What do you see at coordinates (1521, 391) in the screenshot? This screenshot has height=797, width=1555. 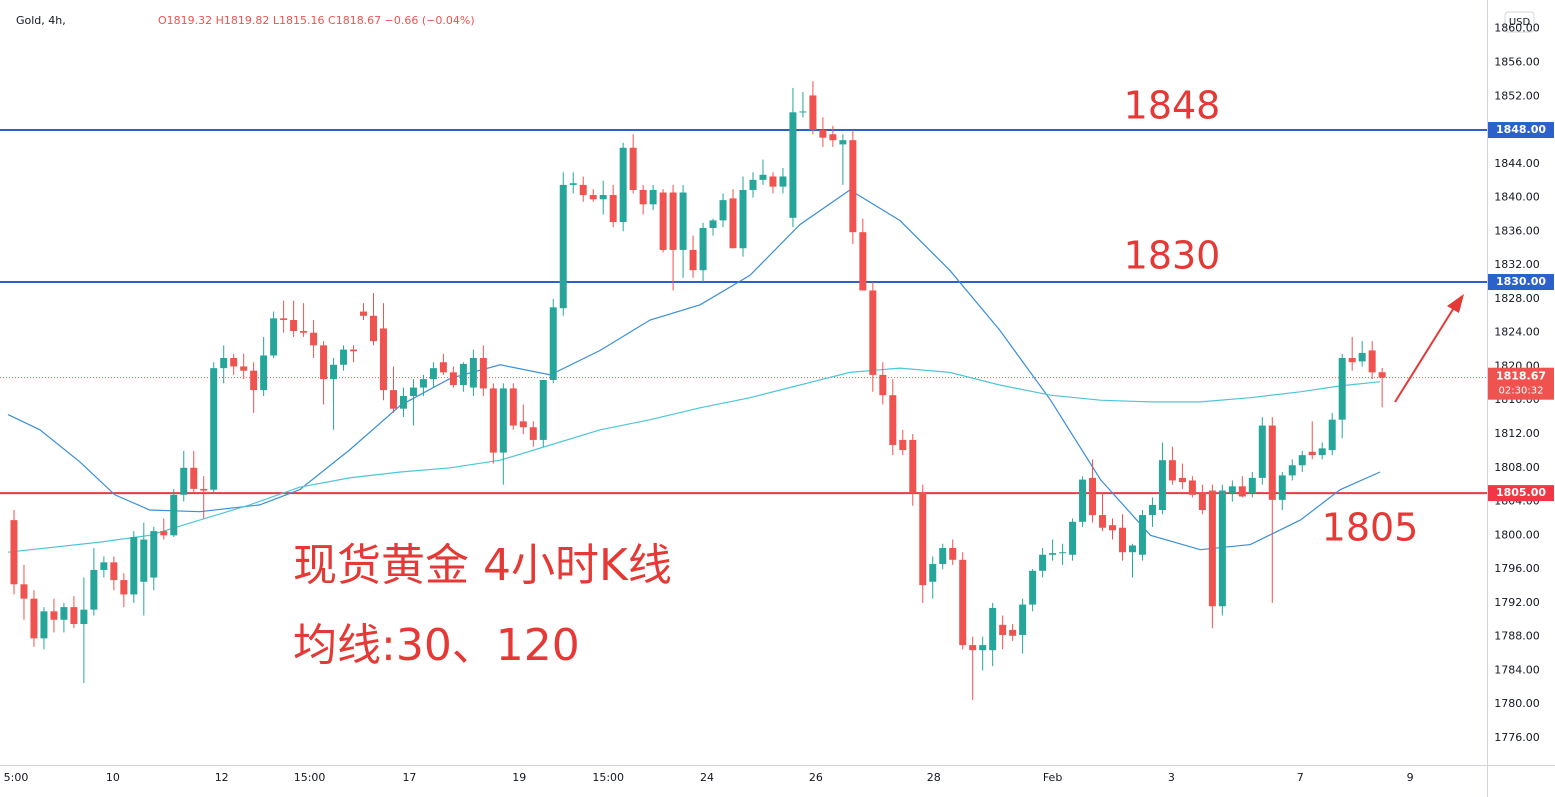 I see `countdown: 02:30:32` at bounding box center [1521, 391].